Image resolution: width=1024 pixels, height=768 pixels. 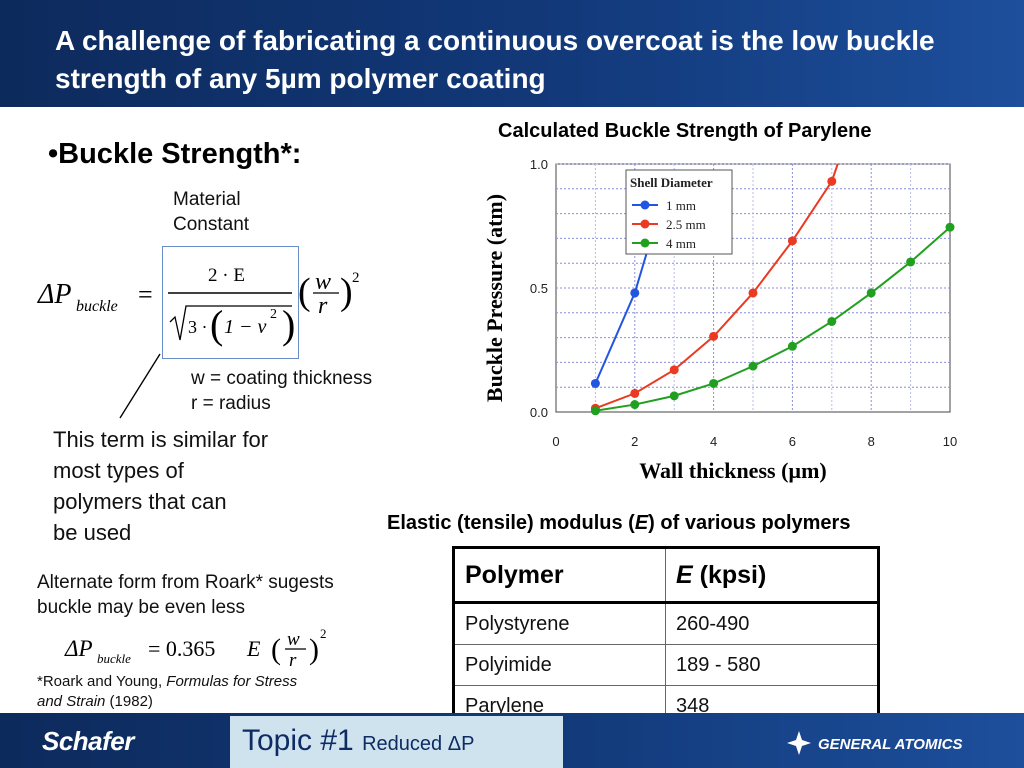 I want to click on eq1-w: w, so click(x=323, y=282).